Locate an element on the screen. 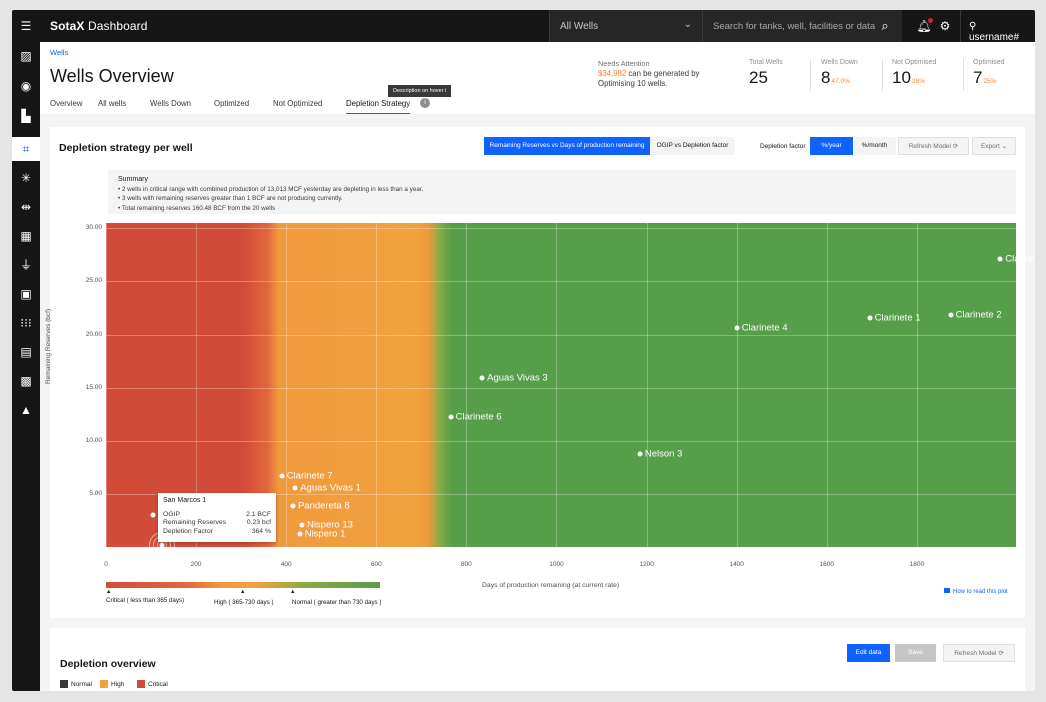 Image resolution: width=1046 pixels, height=702 pixels. x-tick-label: 0 is located at coordinates (106, 564).